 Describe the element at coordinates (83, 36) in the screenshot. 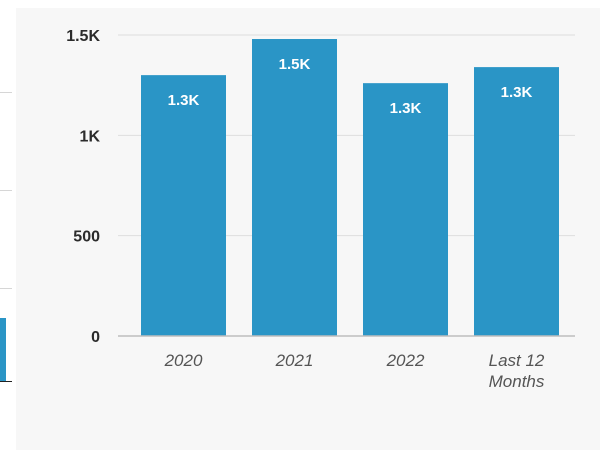

I see `y-tick-label: 1.5K` at that location.